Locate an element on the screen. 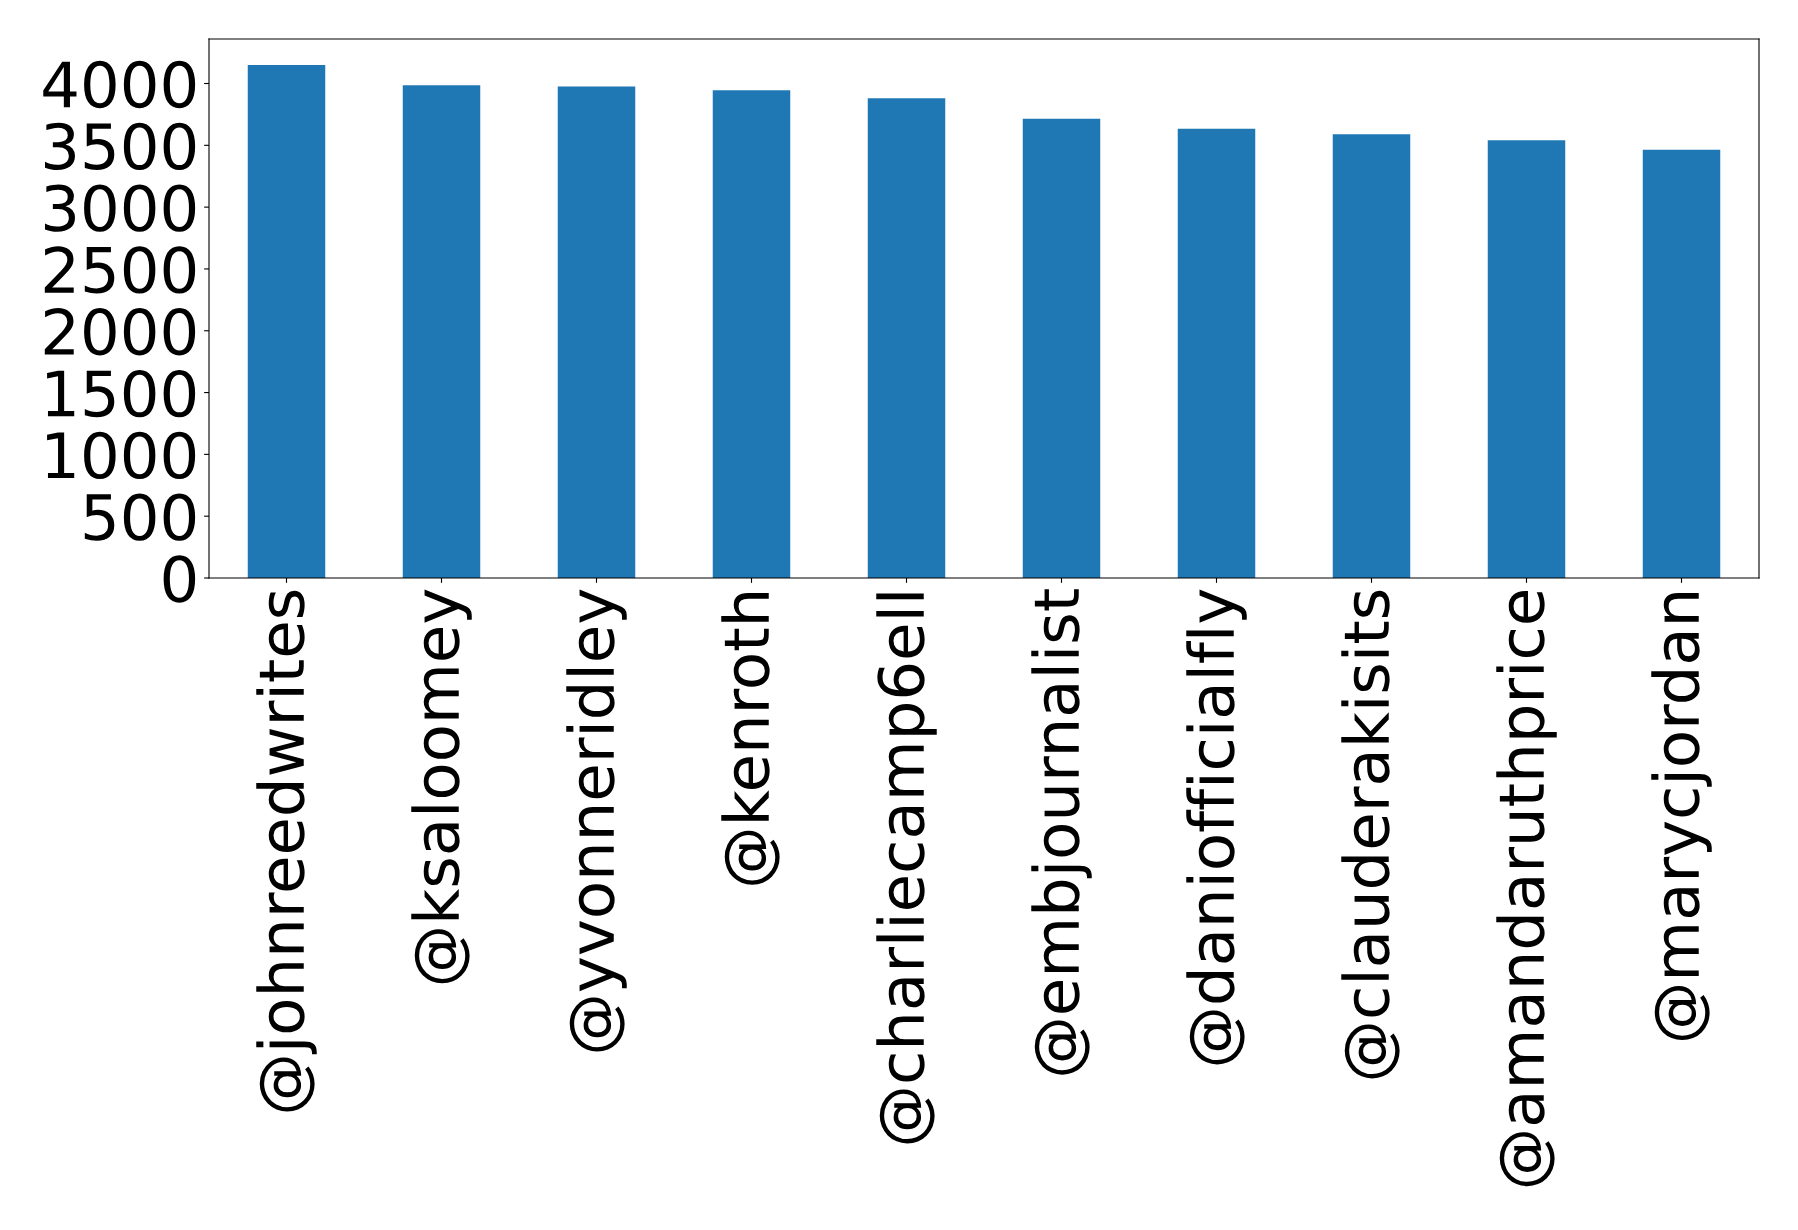 The height and width of the screenshot is (1230, 1798). y-tick-label: 3000 is located at coordinates (120, 208).